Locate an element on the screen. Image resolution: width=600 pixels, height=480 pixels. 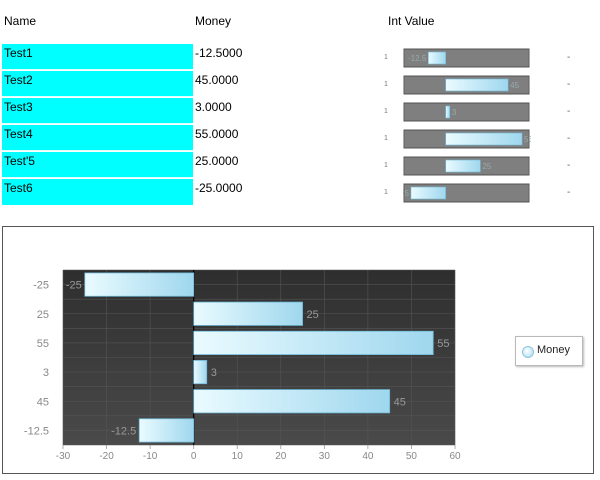
money-cell: -25.0000 is located at coordinates (219, 188).